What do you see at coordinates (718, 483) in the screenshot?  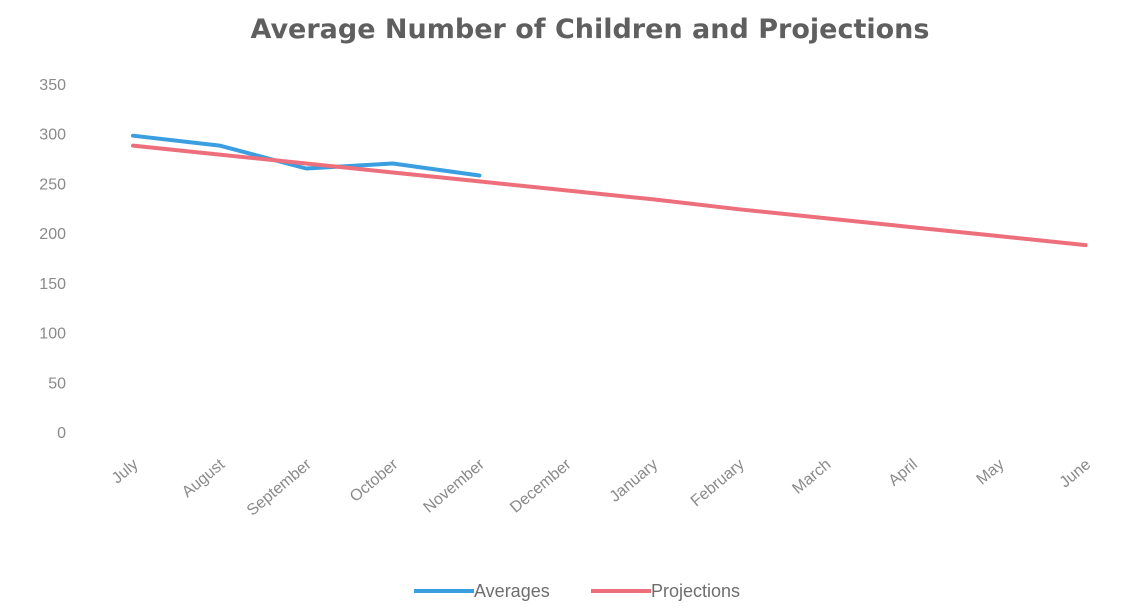 I see `x-tick-label: February` at bounding box center [718, 483].